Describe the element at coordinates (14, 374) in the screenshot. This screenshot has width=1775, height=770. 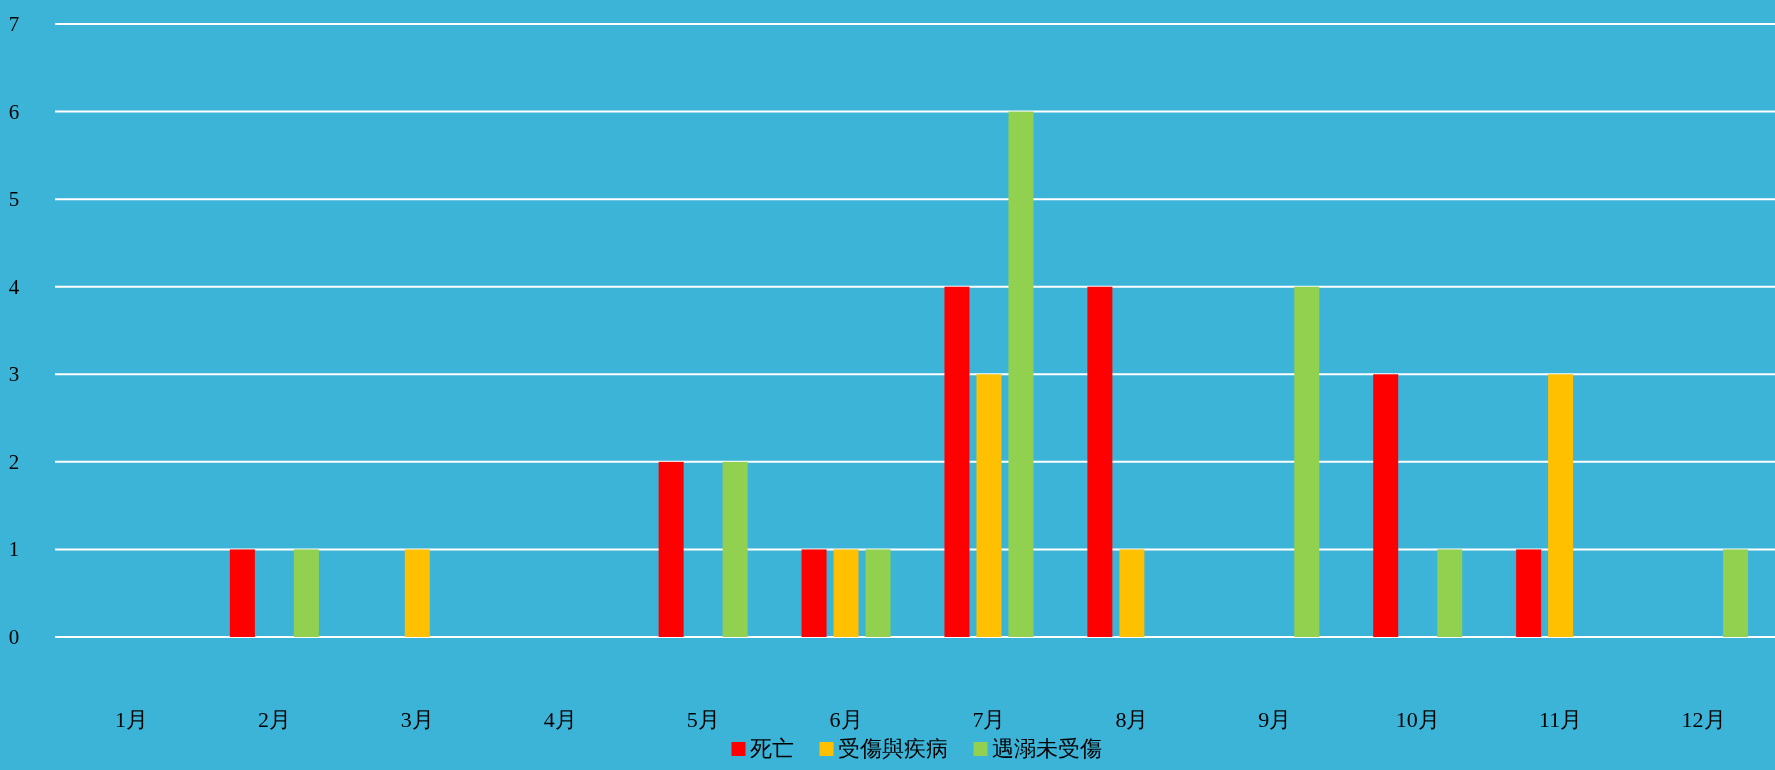
I see `y-tick-label: 3` at that location.